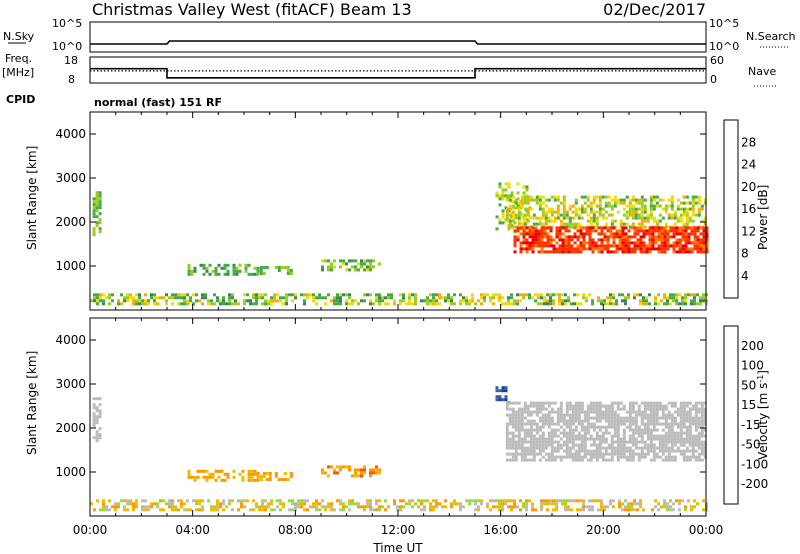 The width and height of the screenshot is (800, 554). What do you see at coordinates (724, 23) in the screenshot?
I see `nsearch-tick-top: 10^5` at bounding box center [724, 23].